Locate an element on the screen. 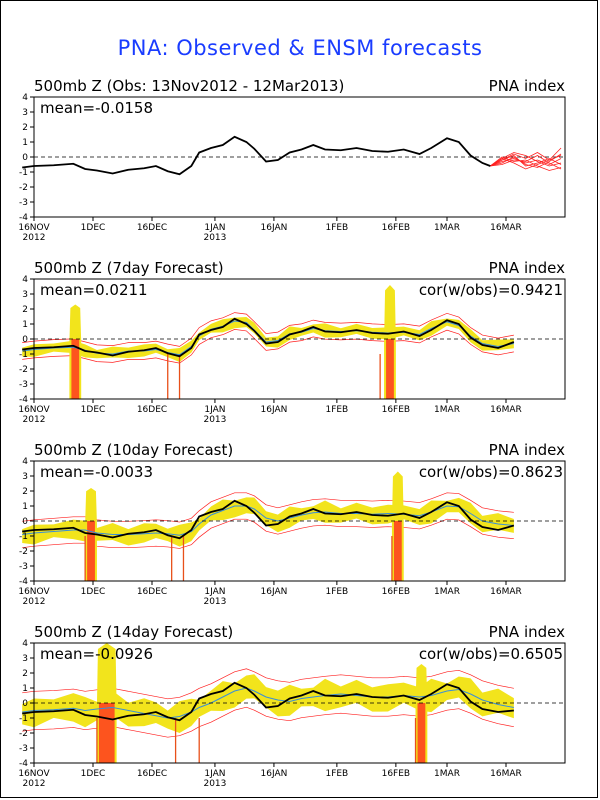 This screenshot has height=800, width=600. mean-label: mean=-0.0033 is located at coordinates (96, 472).